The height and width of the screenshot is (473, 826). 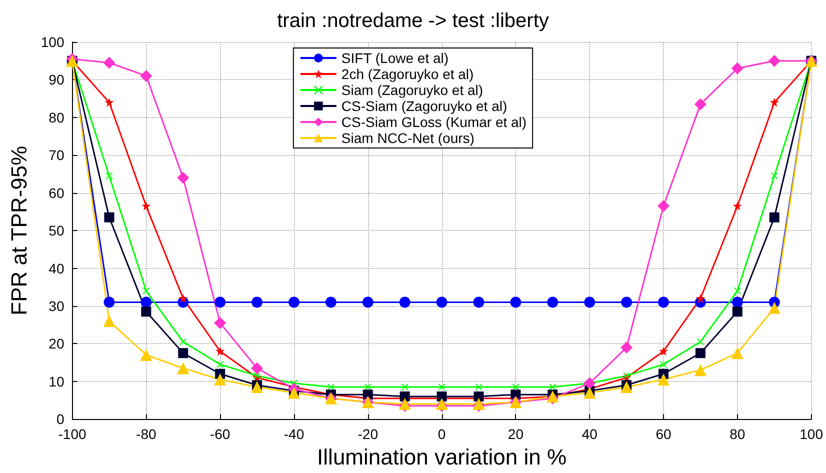 I want to click on y-tick-label: 50, so click(x=56, y=230).